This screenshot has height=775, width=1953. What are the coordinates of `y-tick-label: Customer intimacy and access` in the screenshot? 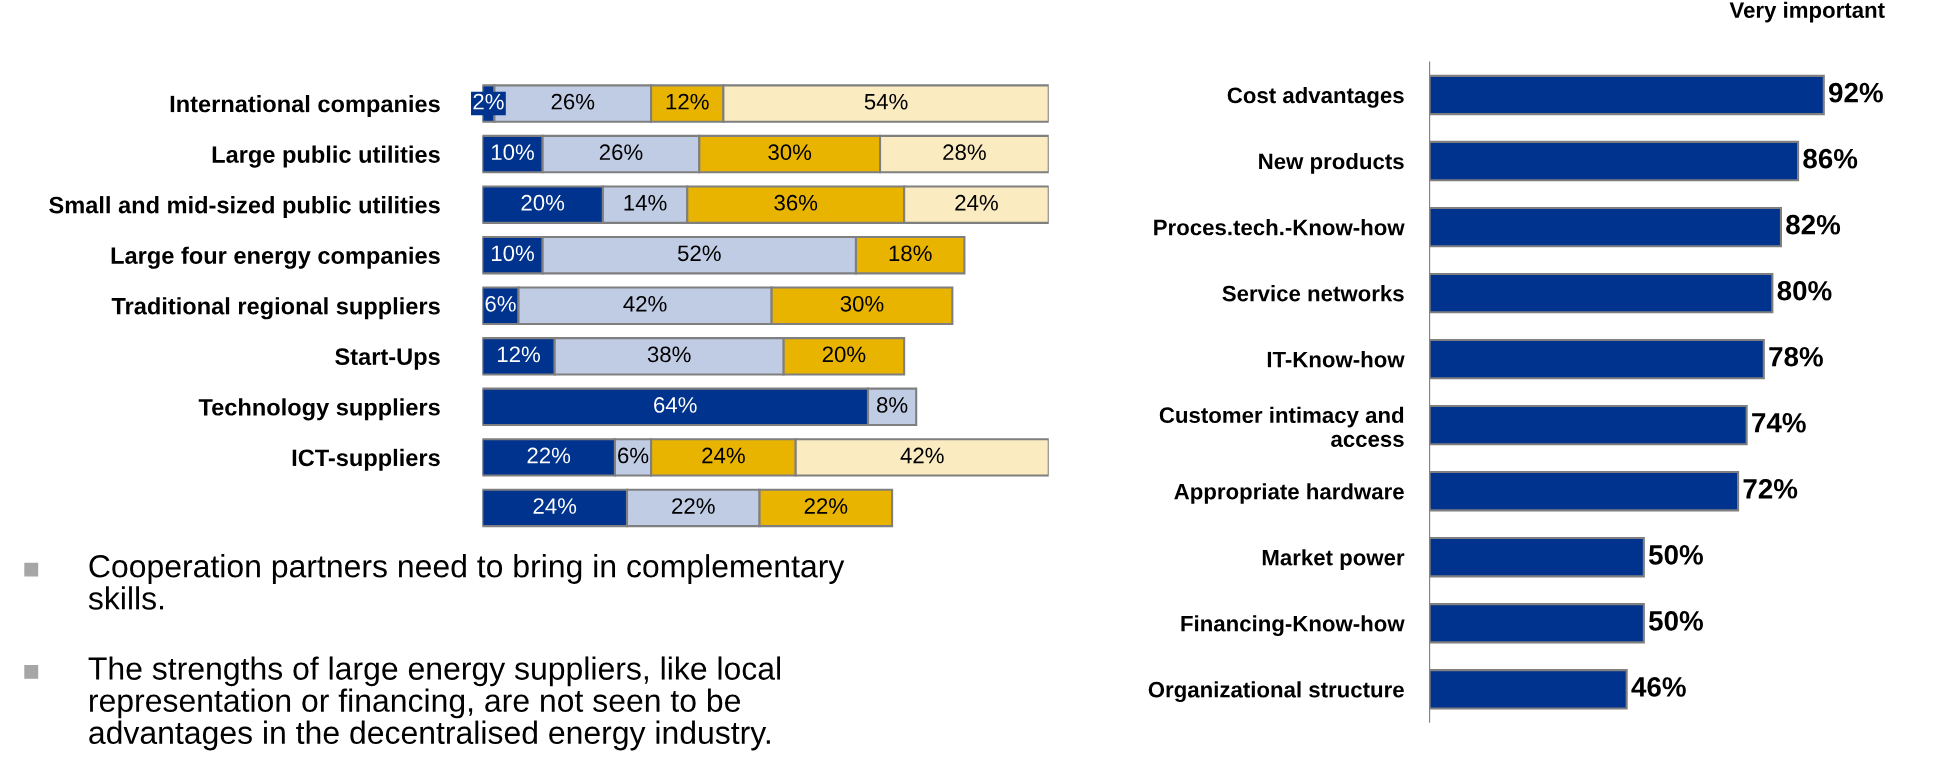 It's located at (1281, 427).